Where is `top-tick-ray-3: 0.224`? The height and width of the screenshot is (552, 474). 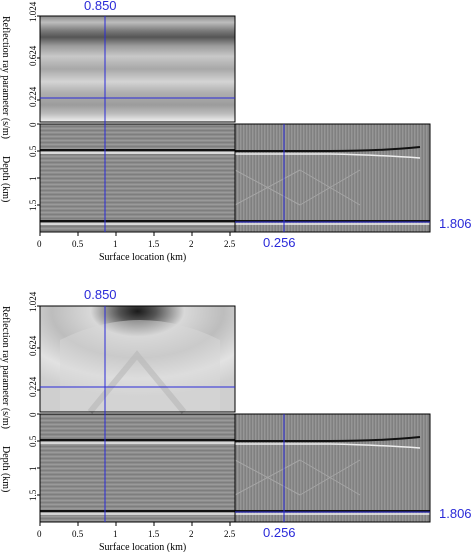 top-tick-ray-3: 0.224 is located at coordinates (33, 96).